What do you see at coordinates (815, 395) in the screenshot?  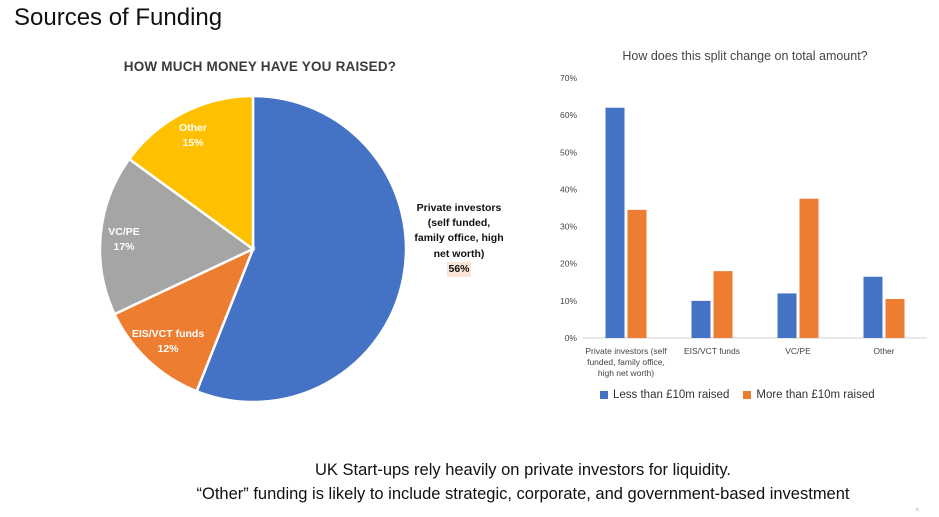 I see `legend-label: More than £10m raised` at bounding box center [815, 395].